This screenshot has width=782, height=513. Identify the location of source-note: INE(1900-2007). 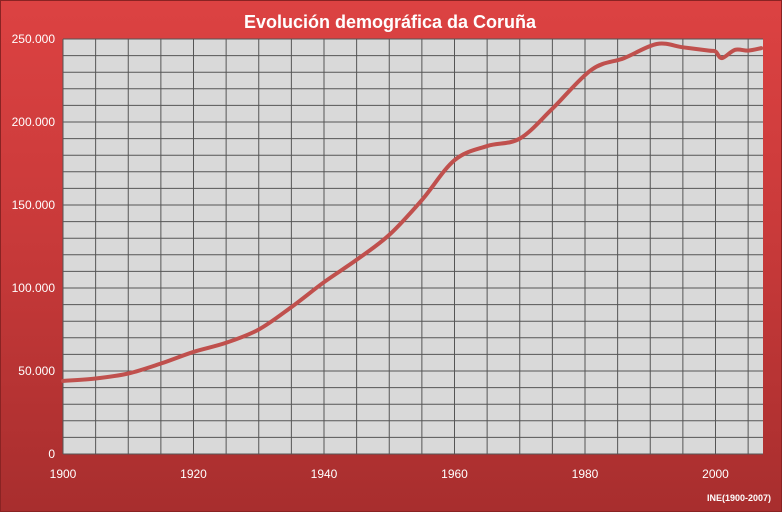
(739, 498).